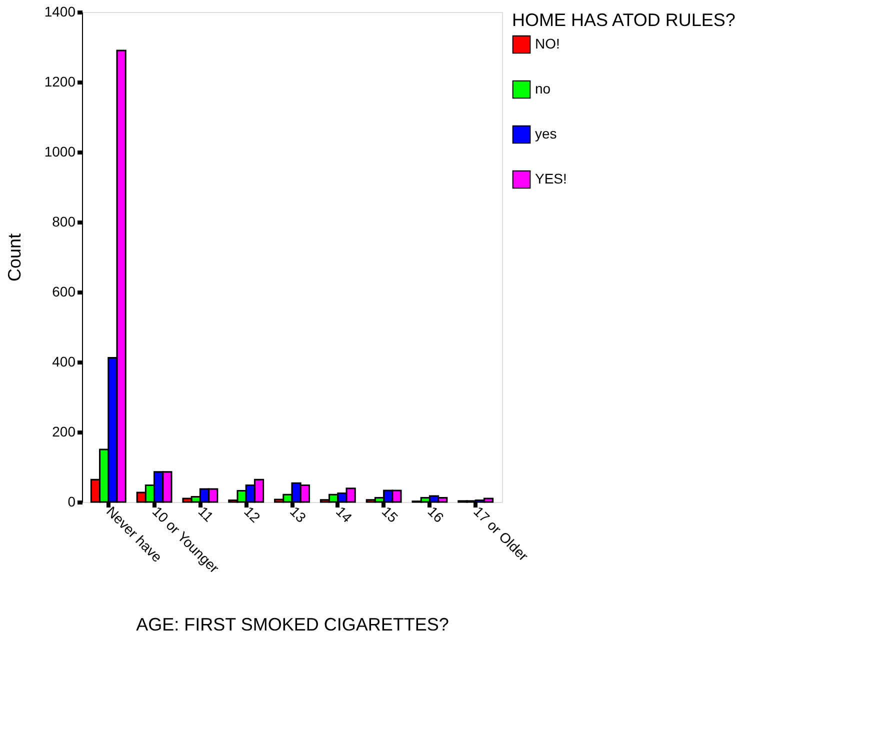 The image size is (894, 729). What do you see at coordinates (14, 257) in the screenshot?
I see `y-axis-title: Count` at bounding box center [14, 257].